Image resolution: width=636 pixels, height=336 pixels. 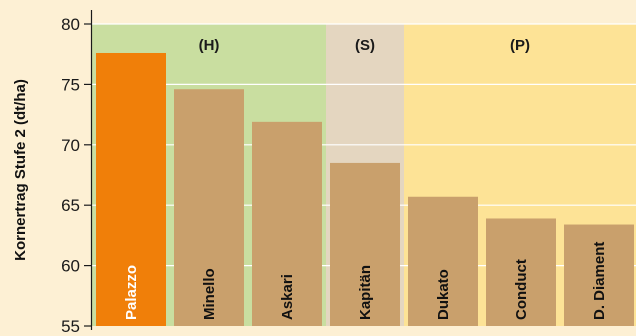 I want to click on category-label: D. Diament, so click(x=599, y=281).